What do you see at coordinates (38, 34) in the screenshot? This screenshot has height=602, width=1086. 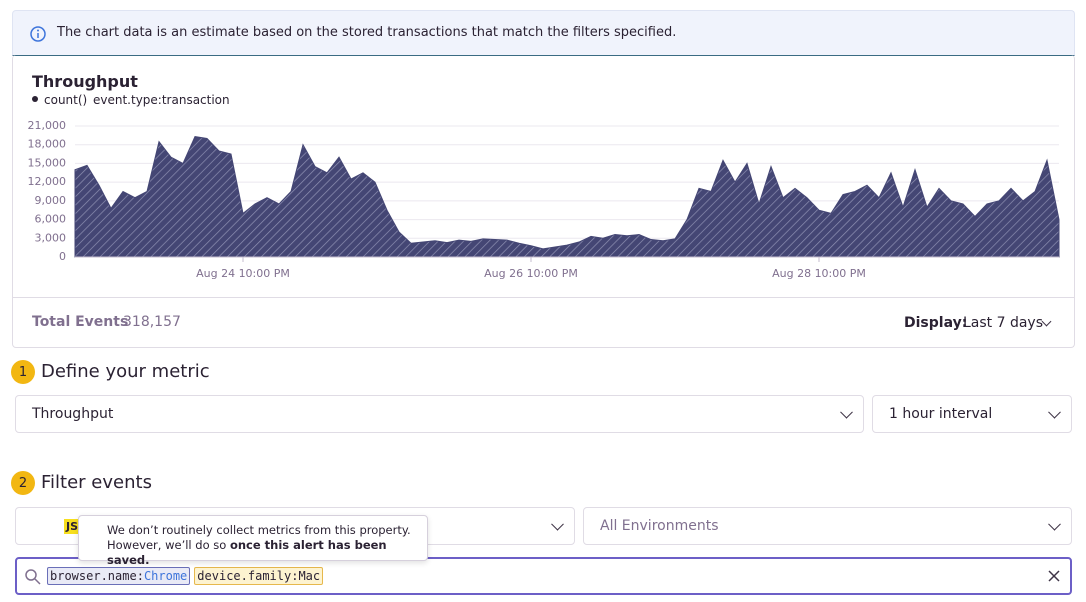 I see `info-icon` at bounding box center [38, 34].